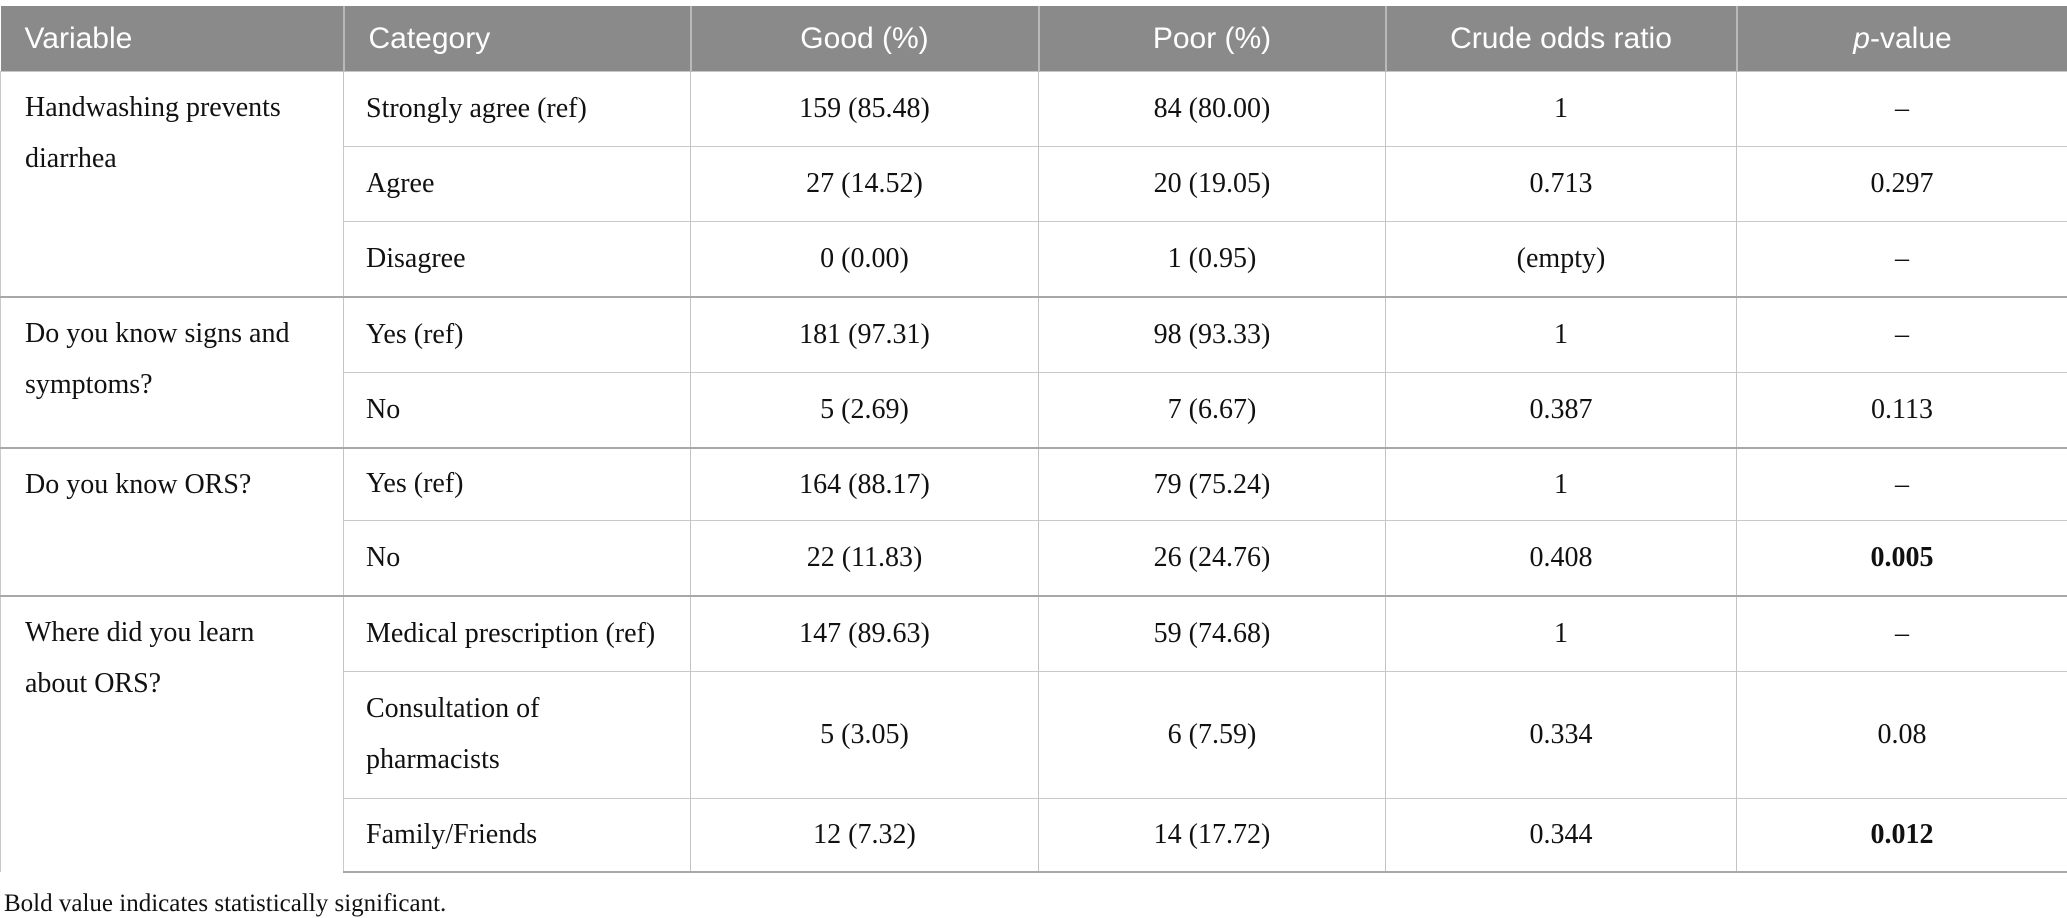 Image resolution: width=2067 pixels, height=918 pixels. I want to click on category-text: Disagree, so click(519, 259).